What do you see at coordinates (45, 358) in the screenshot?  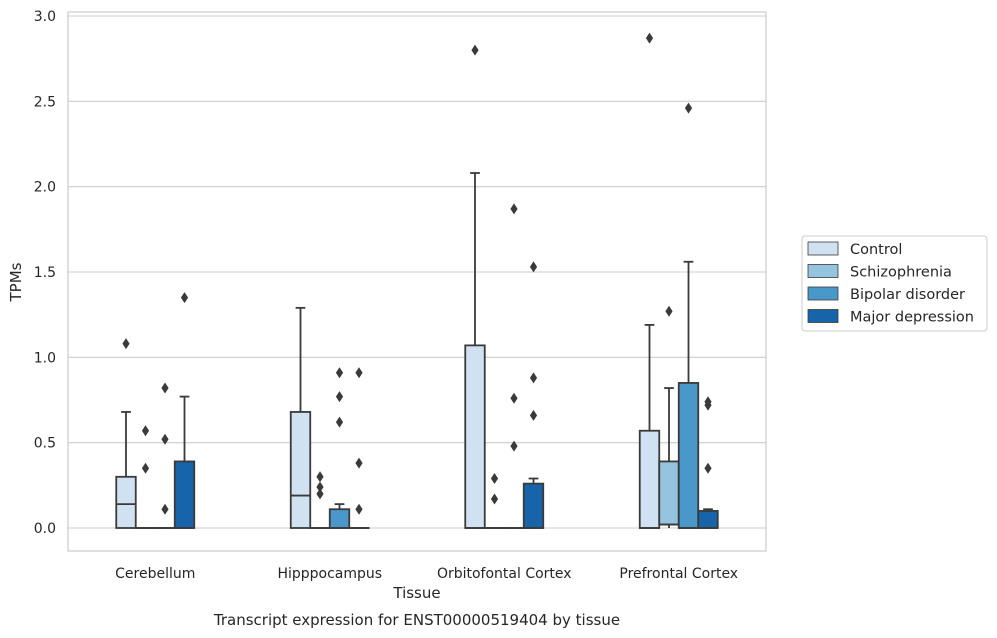 I see `y-tick-label: 1.0` at bounding box center [45, 358].